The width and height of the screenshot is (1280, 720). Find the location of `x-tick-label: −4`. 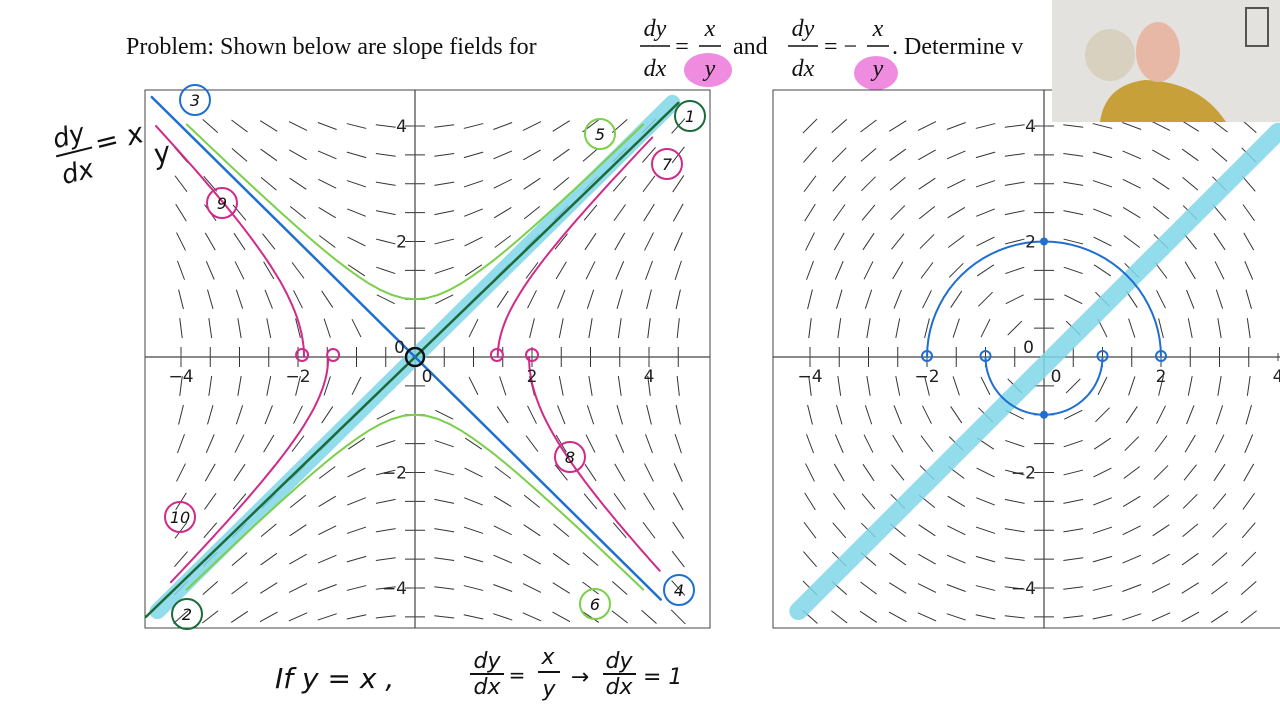

x-tick-label: −4 is located at coordinates (809, 377).